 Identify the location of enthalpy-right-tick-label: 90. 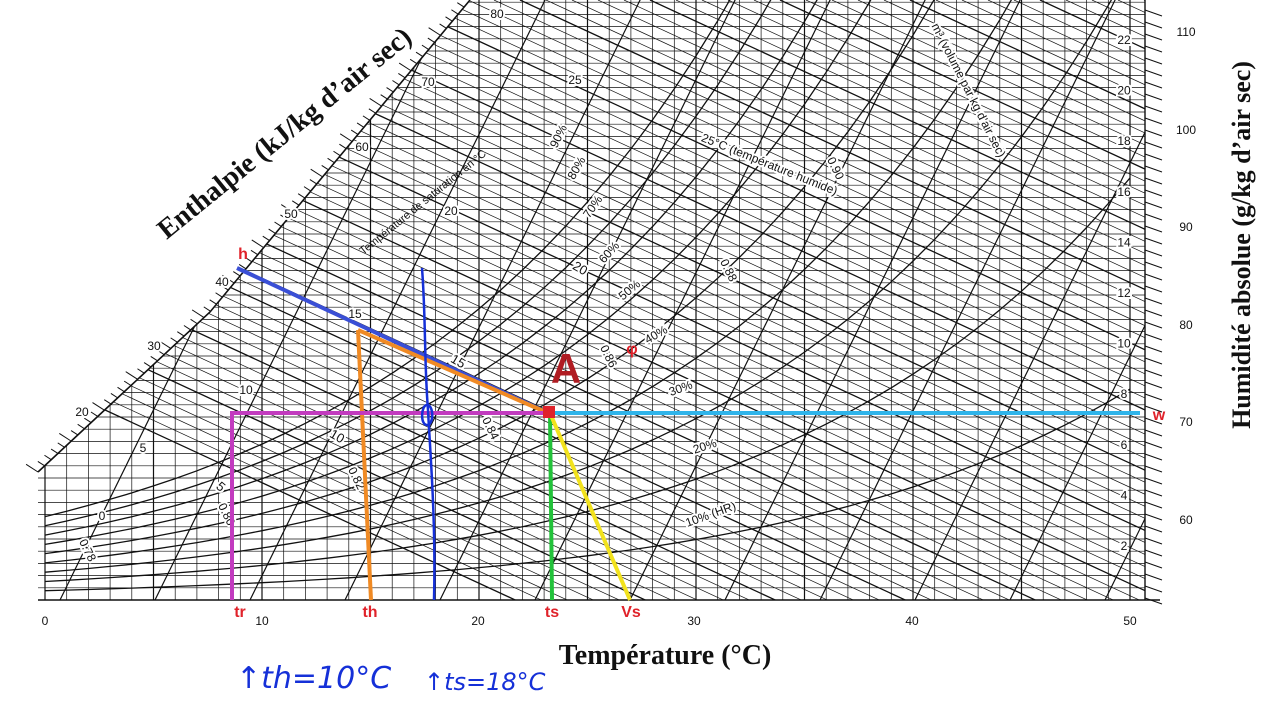
(1186, 227).